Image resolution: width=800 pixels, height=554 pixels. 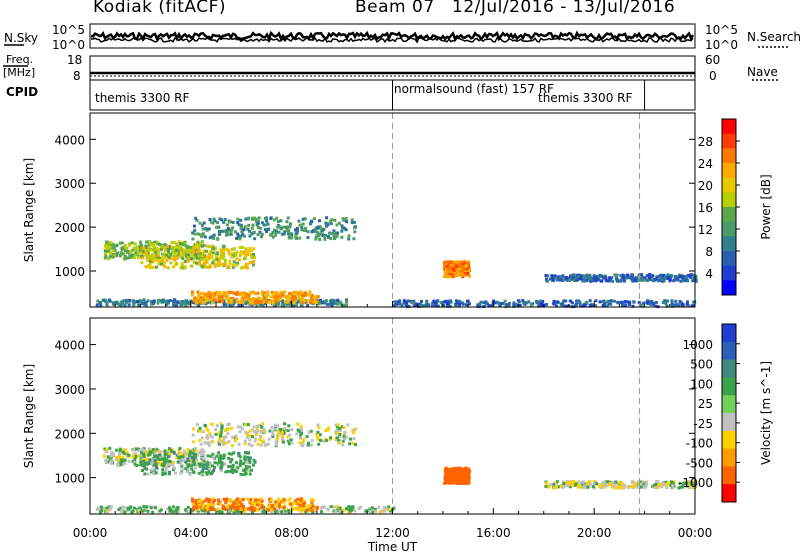 What do you see at coordinates (729, 273) in the screenshot?
I see `power-colorbar-swatch` at bounding box center [729, 273].